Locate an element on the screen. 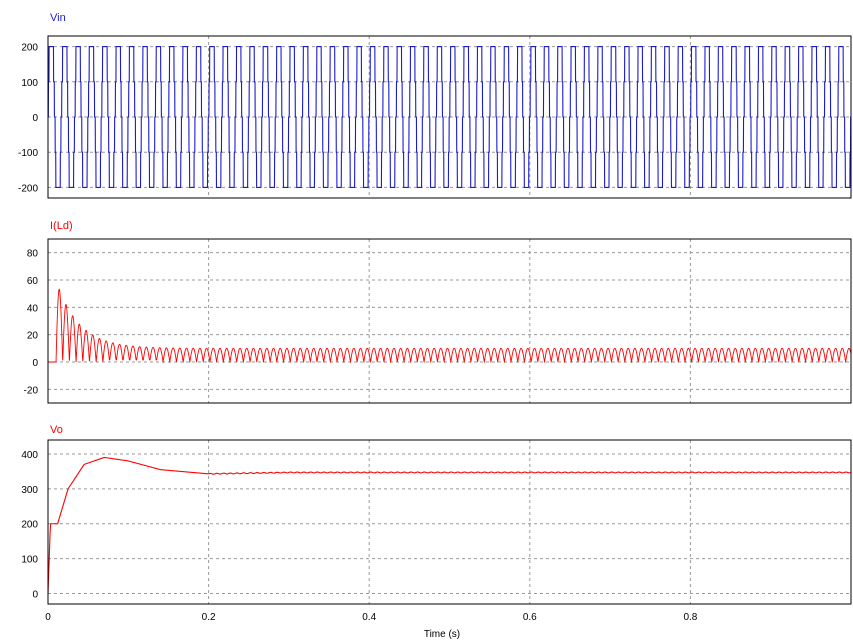  y-tick-label: 20 is located at coordinates (33, 336).